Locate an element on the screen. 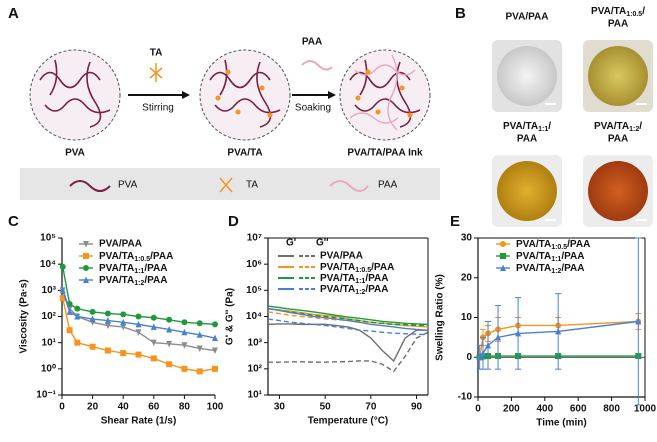 This screenshot has height=442, width=657. panel-letter: E is located at coordinates (455, 221).